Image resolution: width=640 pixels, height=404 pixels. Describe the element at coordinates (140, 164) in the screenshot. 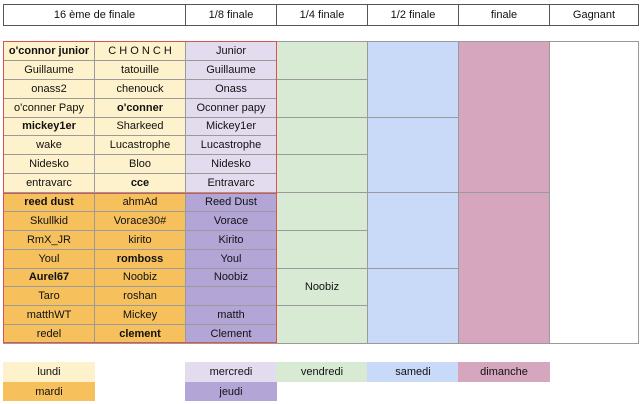

I see `player-cell: Bloo` at that location.